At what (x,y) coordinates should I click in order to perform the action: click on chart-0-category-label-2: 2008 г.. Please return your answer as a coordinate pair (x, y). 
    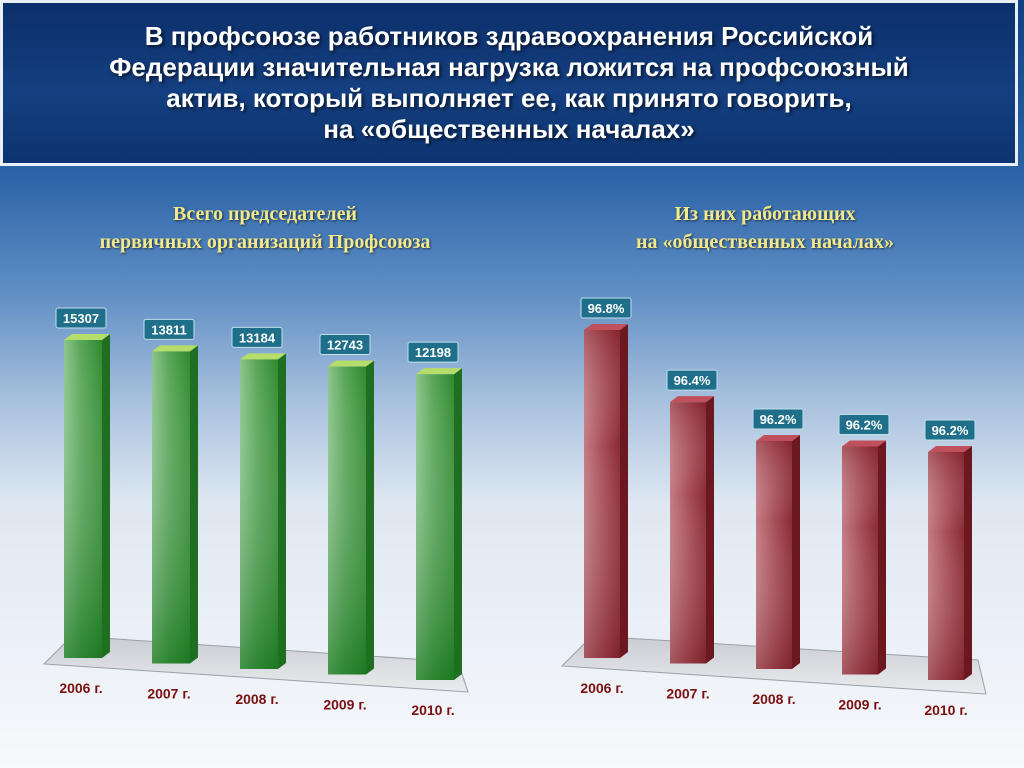
    Looking at the image, I should click on (256, 699).